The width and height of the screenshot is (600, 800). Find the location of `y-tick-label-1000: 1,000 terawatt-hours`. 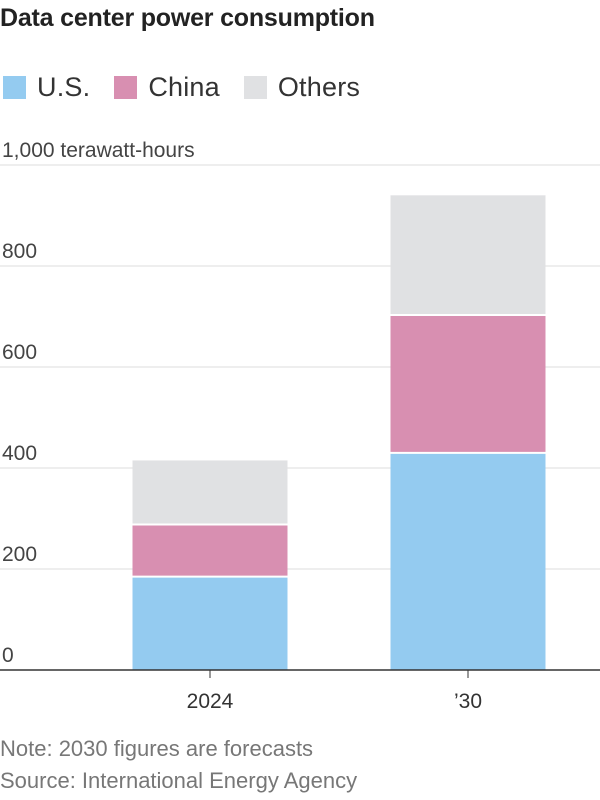

y-tick-label-1000: 1,000 terawatt-hours is located at coordinates (98, 150).